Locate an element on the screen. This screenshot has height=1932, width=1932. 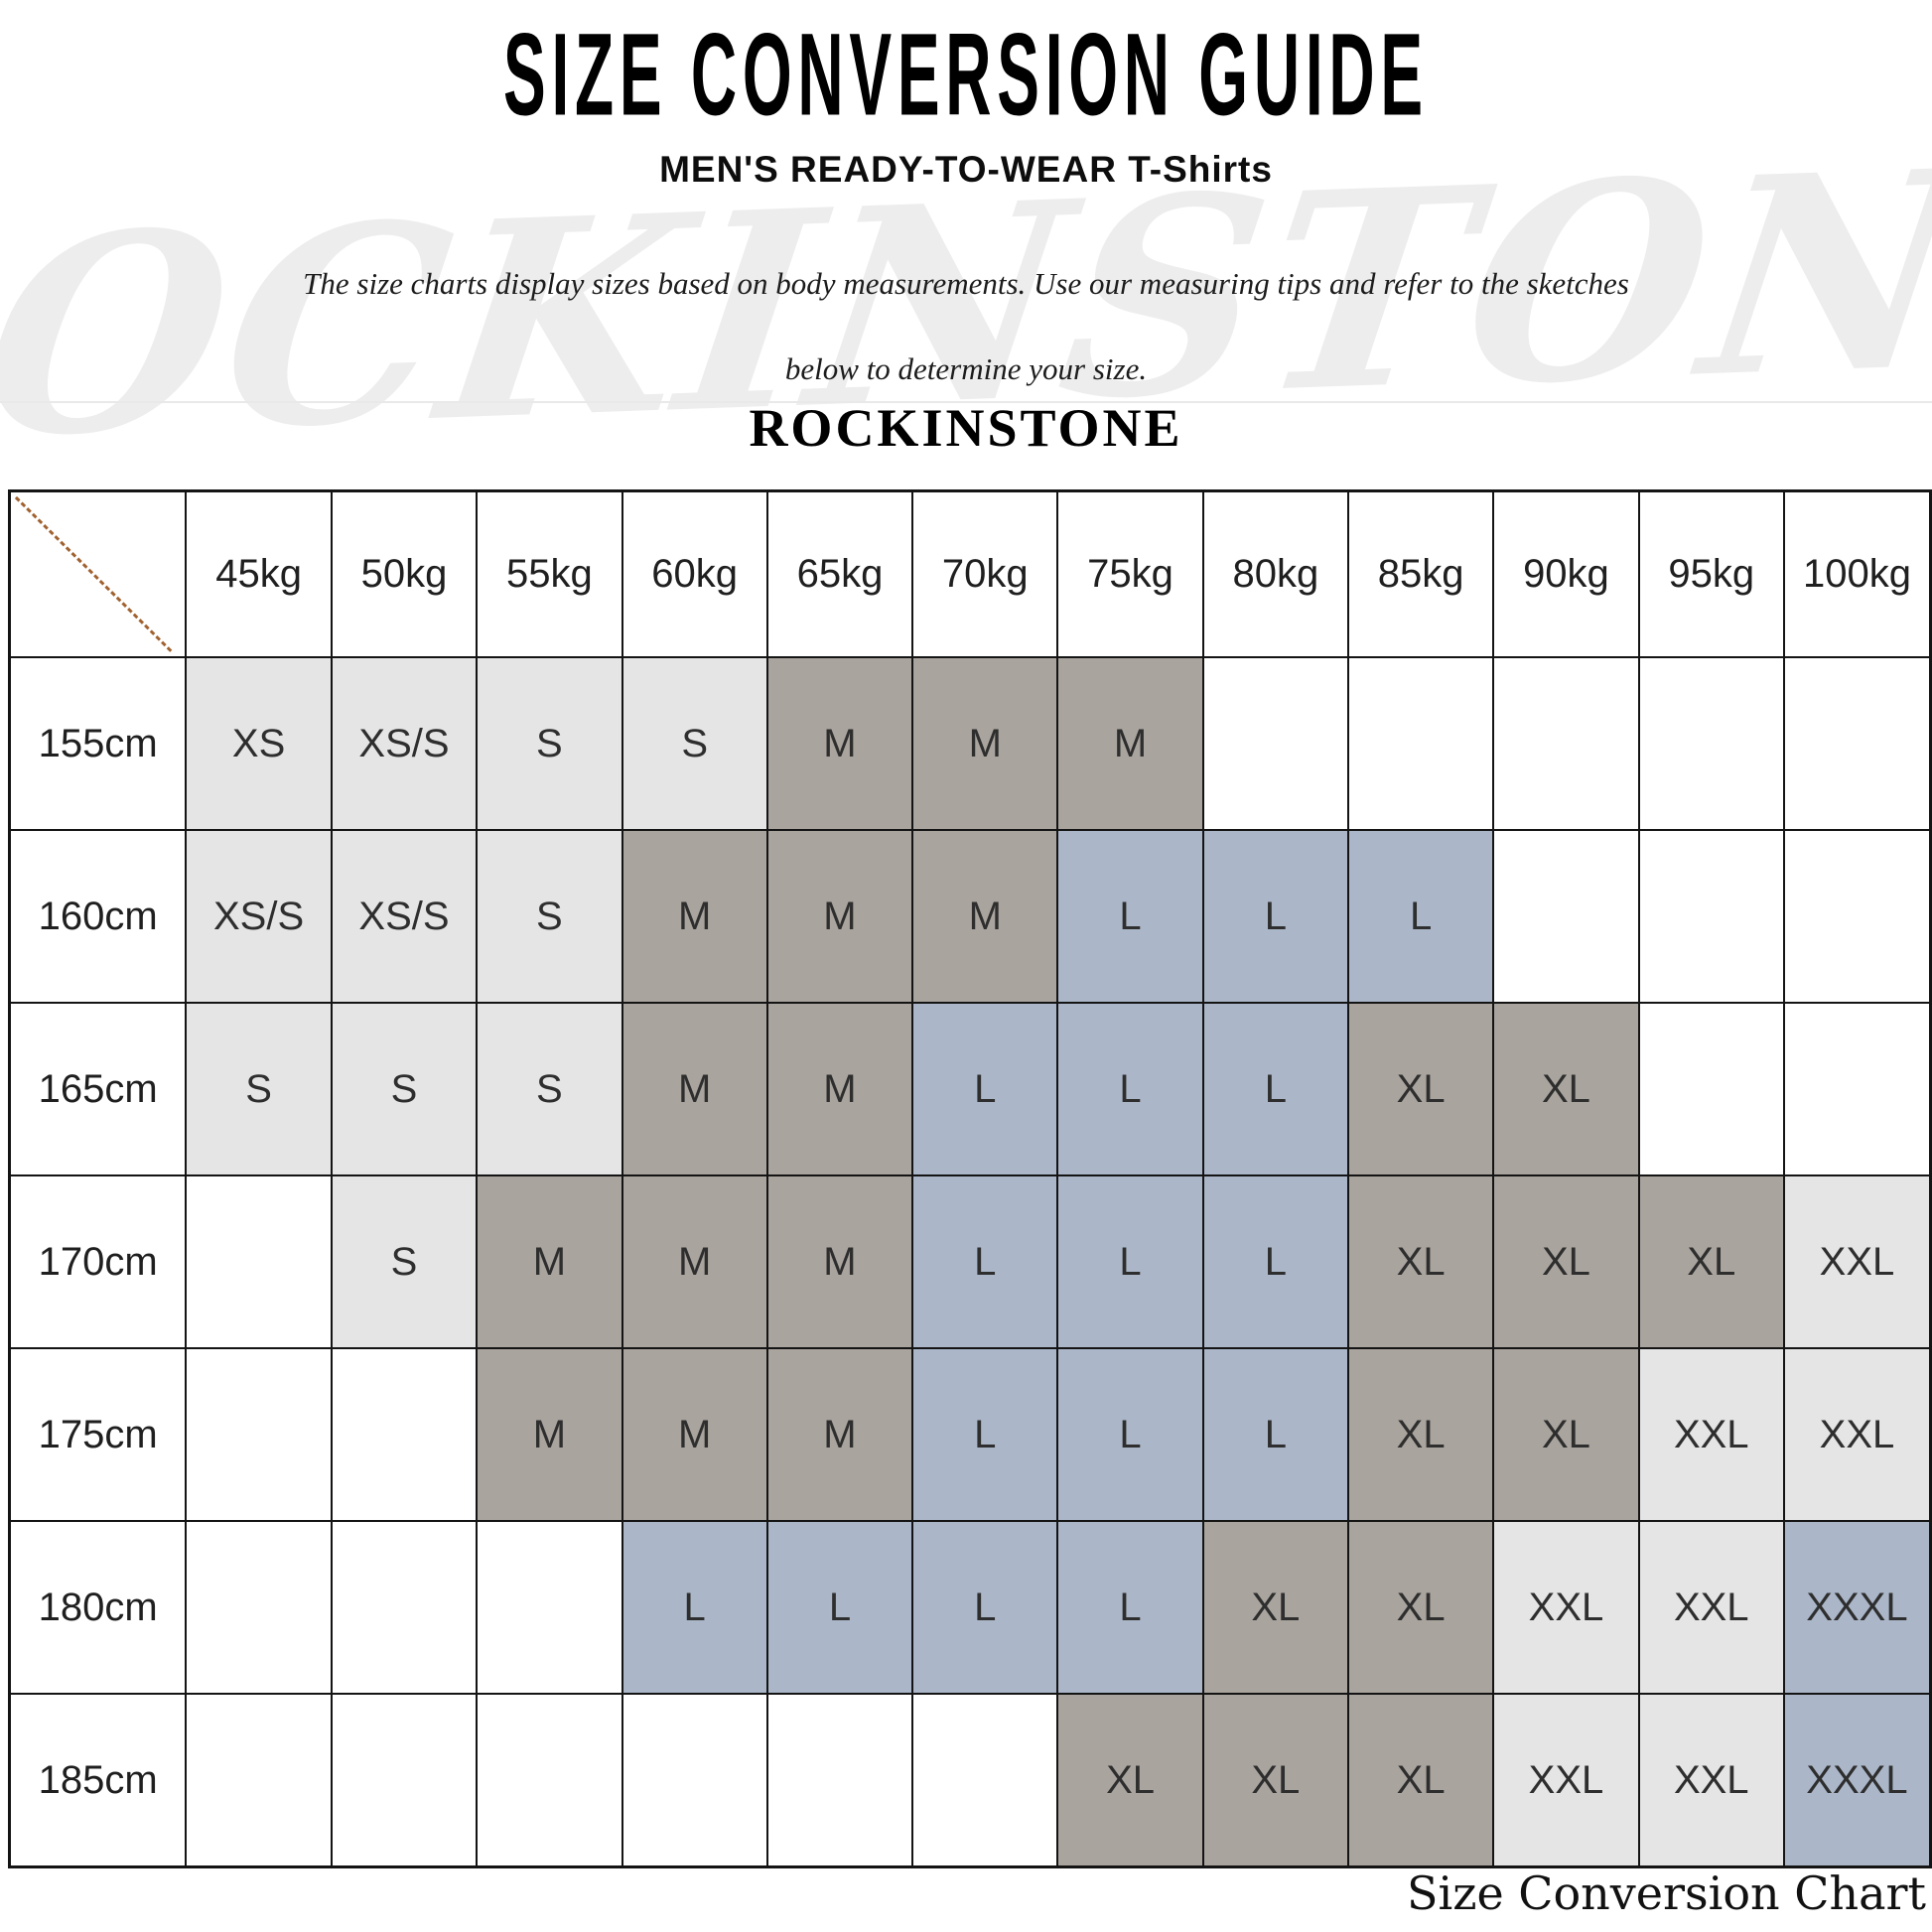
height-label: 165cm is located at coordinates (98, 1089).